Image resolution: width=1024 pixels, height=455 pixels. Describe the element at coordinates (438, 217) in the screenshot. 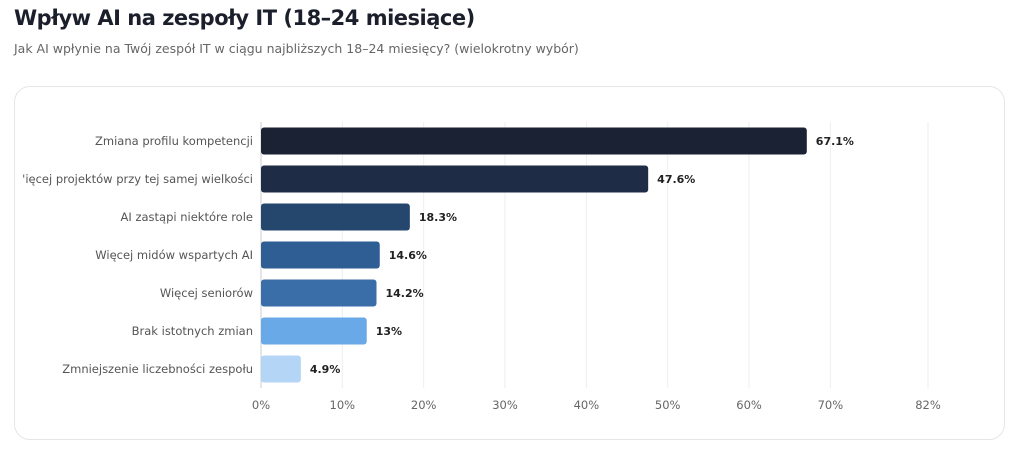

I see `value-label: 18.3%` at that location.